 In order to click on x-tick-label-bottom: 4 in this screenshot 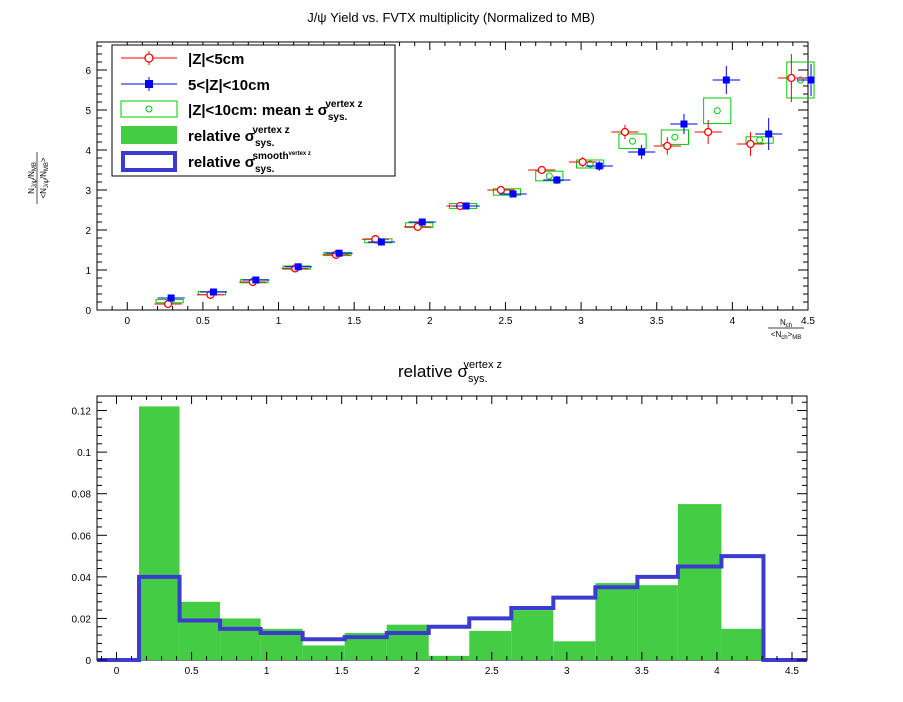, I will do `click(717, 671)`.